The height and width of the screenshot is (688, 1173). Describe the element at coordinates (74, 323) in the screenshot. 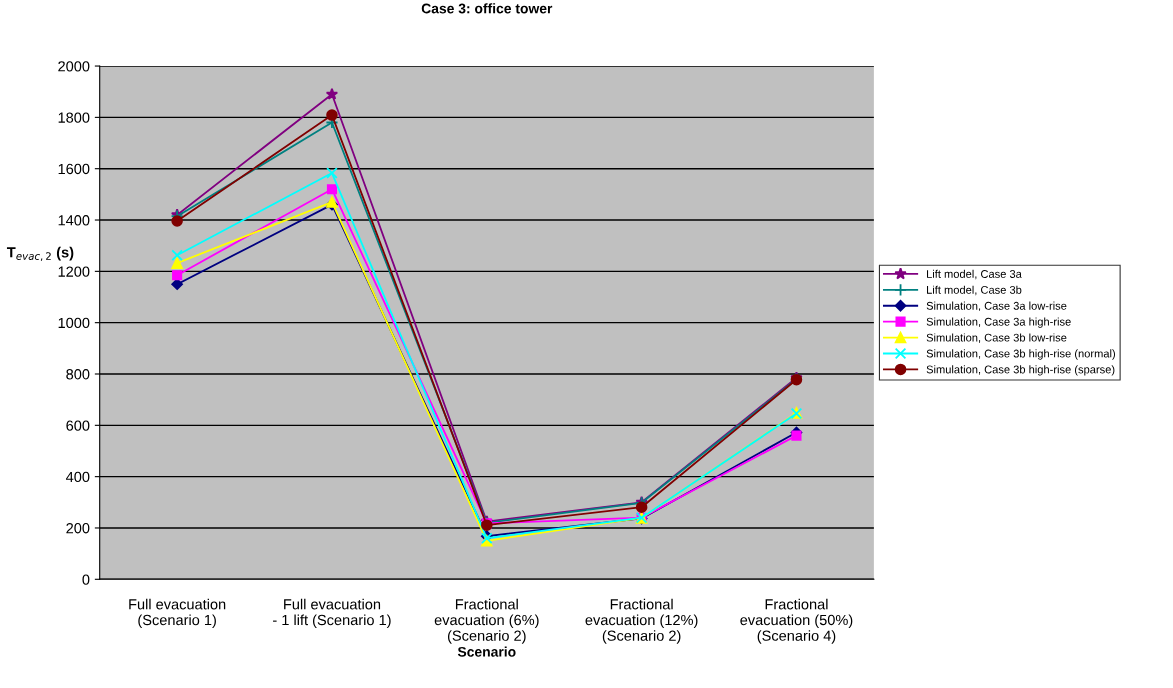

I see `y-tick-label: 1000` at that location.